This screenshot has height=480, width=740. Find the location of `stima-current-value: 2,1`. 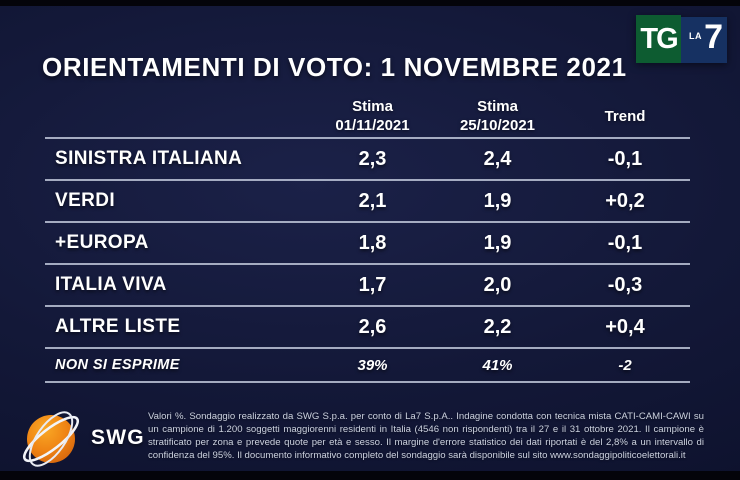

stima-current-value: 2,1 is located at coordinates (372, 200).